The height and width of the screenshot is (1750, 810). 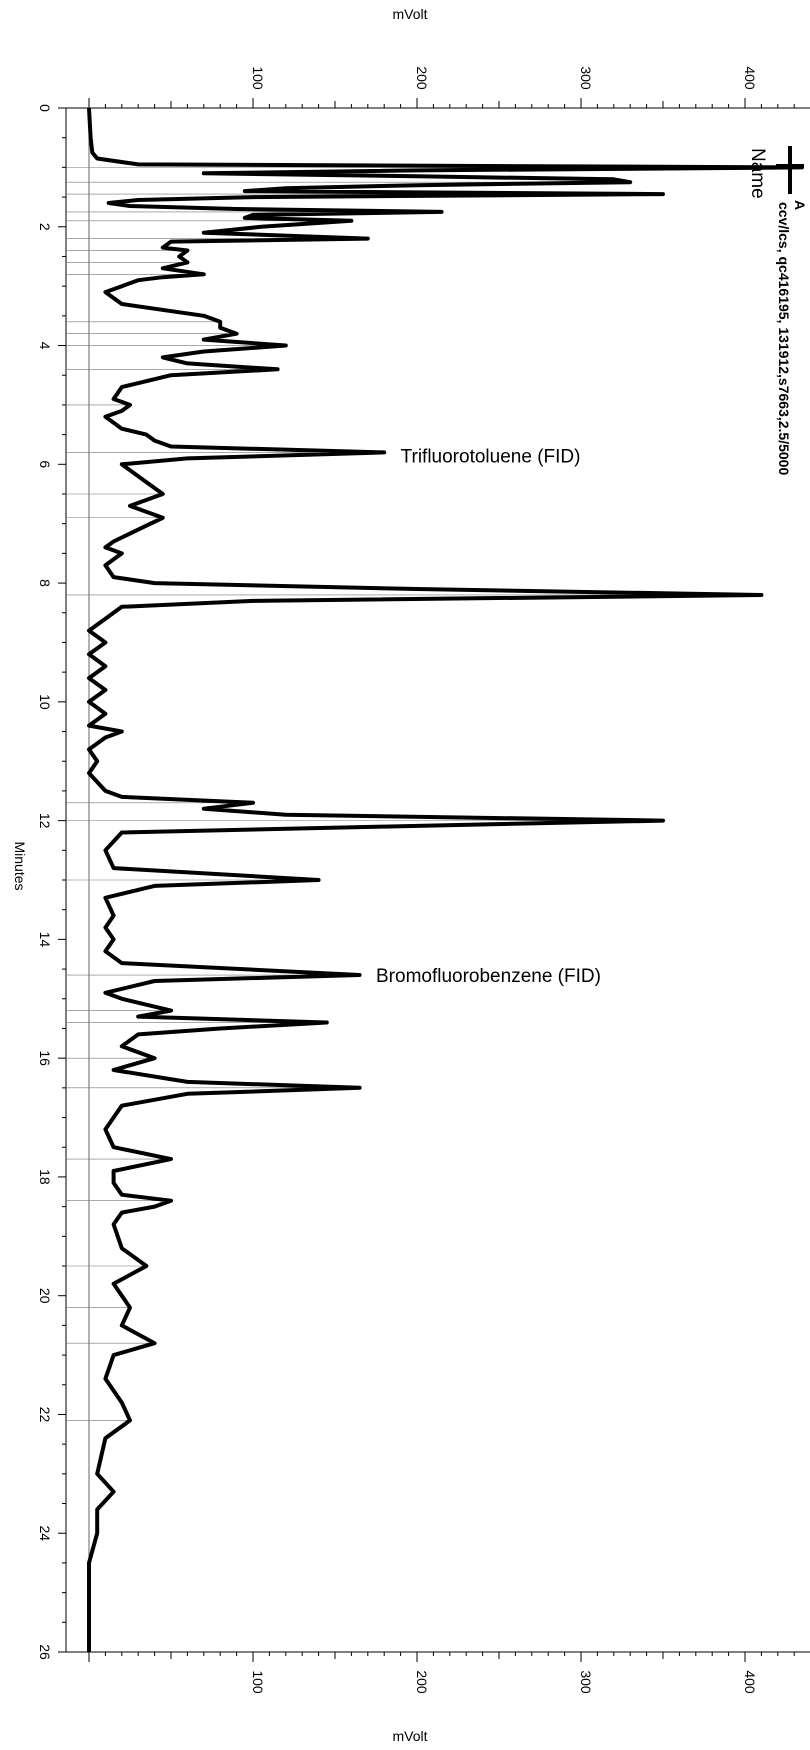 What do you see at coordinates (45, 821) in the screenshot?
I see `x-tick-label: 12` at bounding box center [45, 821].